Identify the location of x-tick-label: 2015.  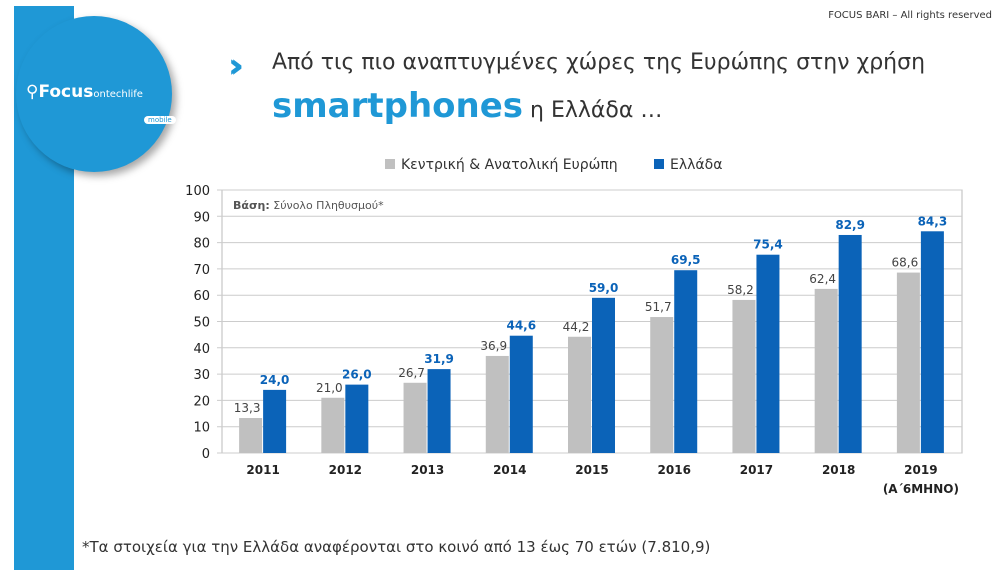
(591, 470).